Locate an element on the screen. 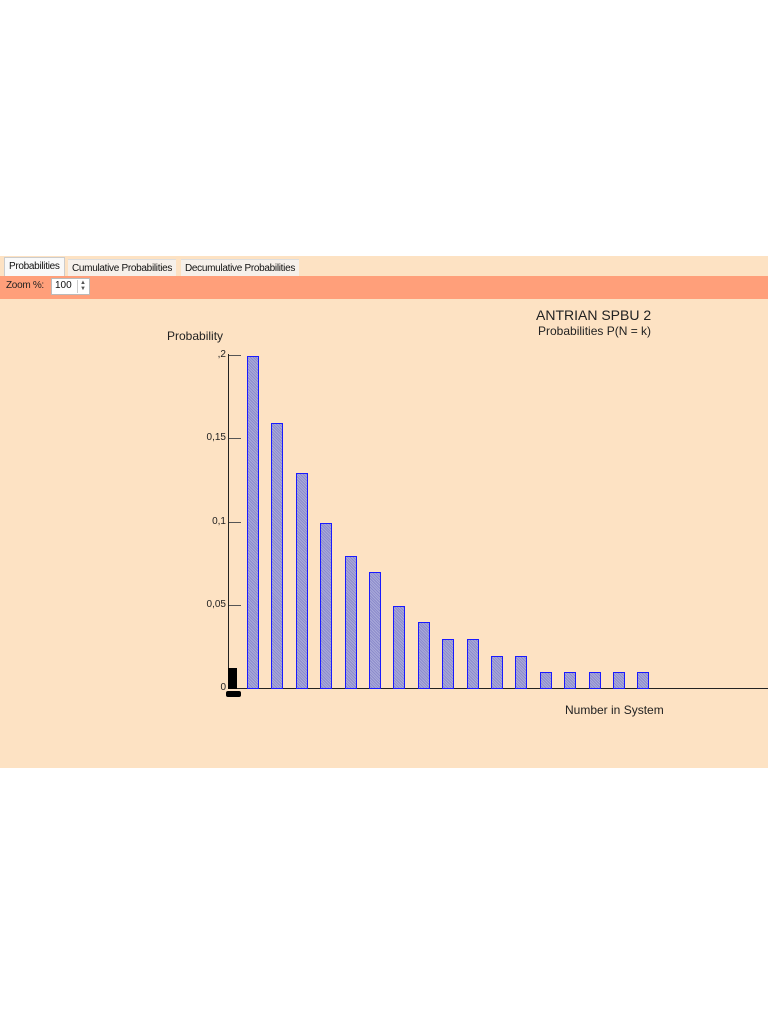 Image resolution: width=768 pixels, height=1024 pixels. chart-title: ANTRIAN SPBU 2 is located at coordinates (594, 315).